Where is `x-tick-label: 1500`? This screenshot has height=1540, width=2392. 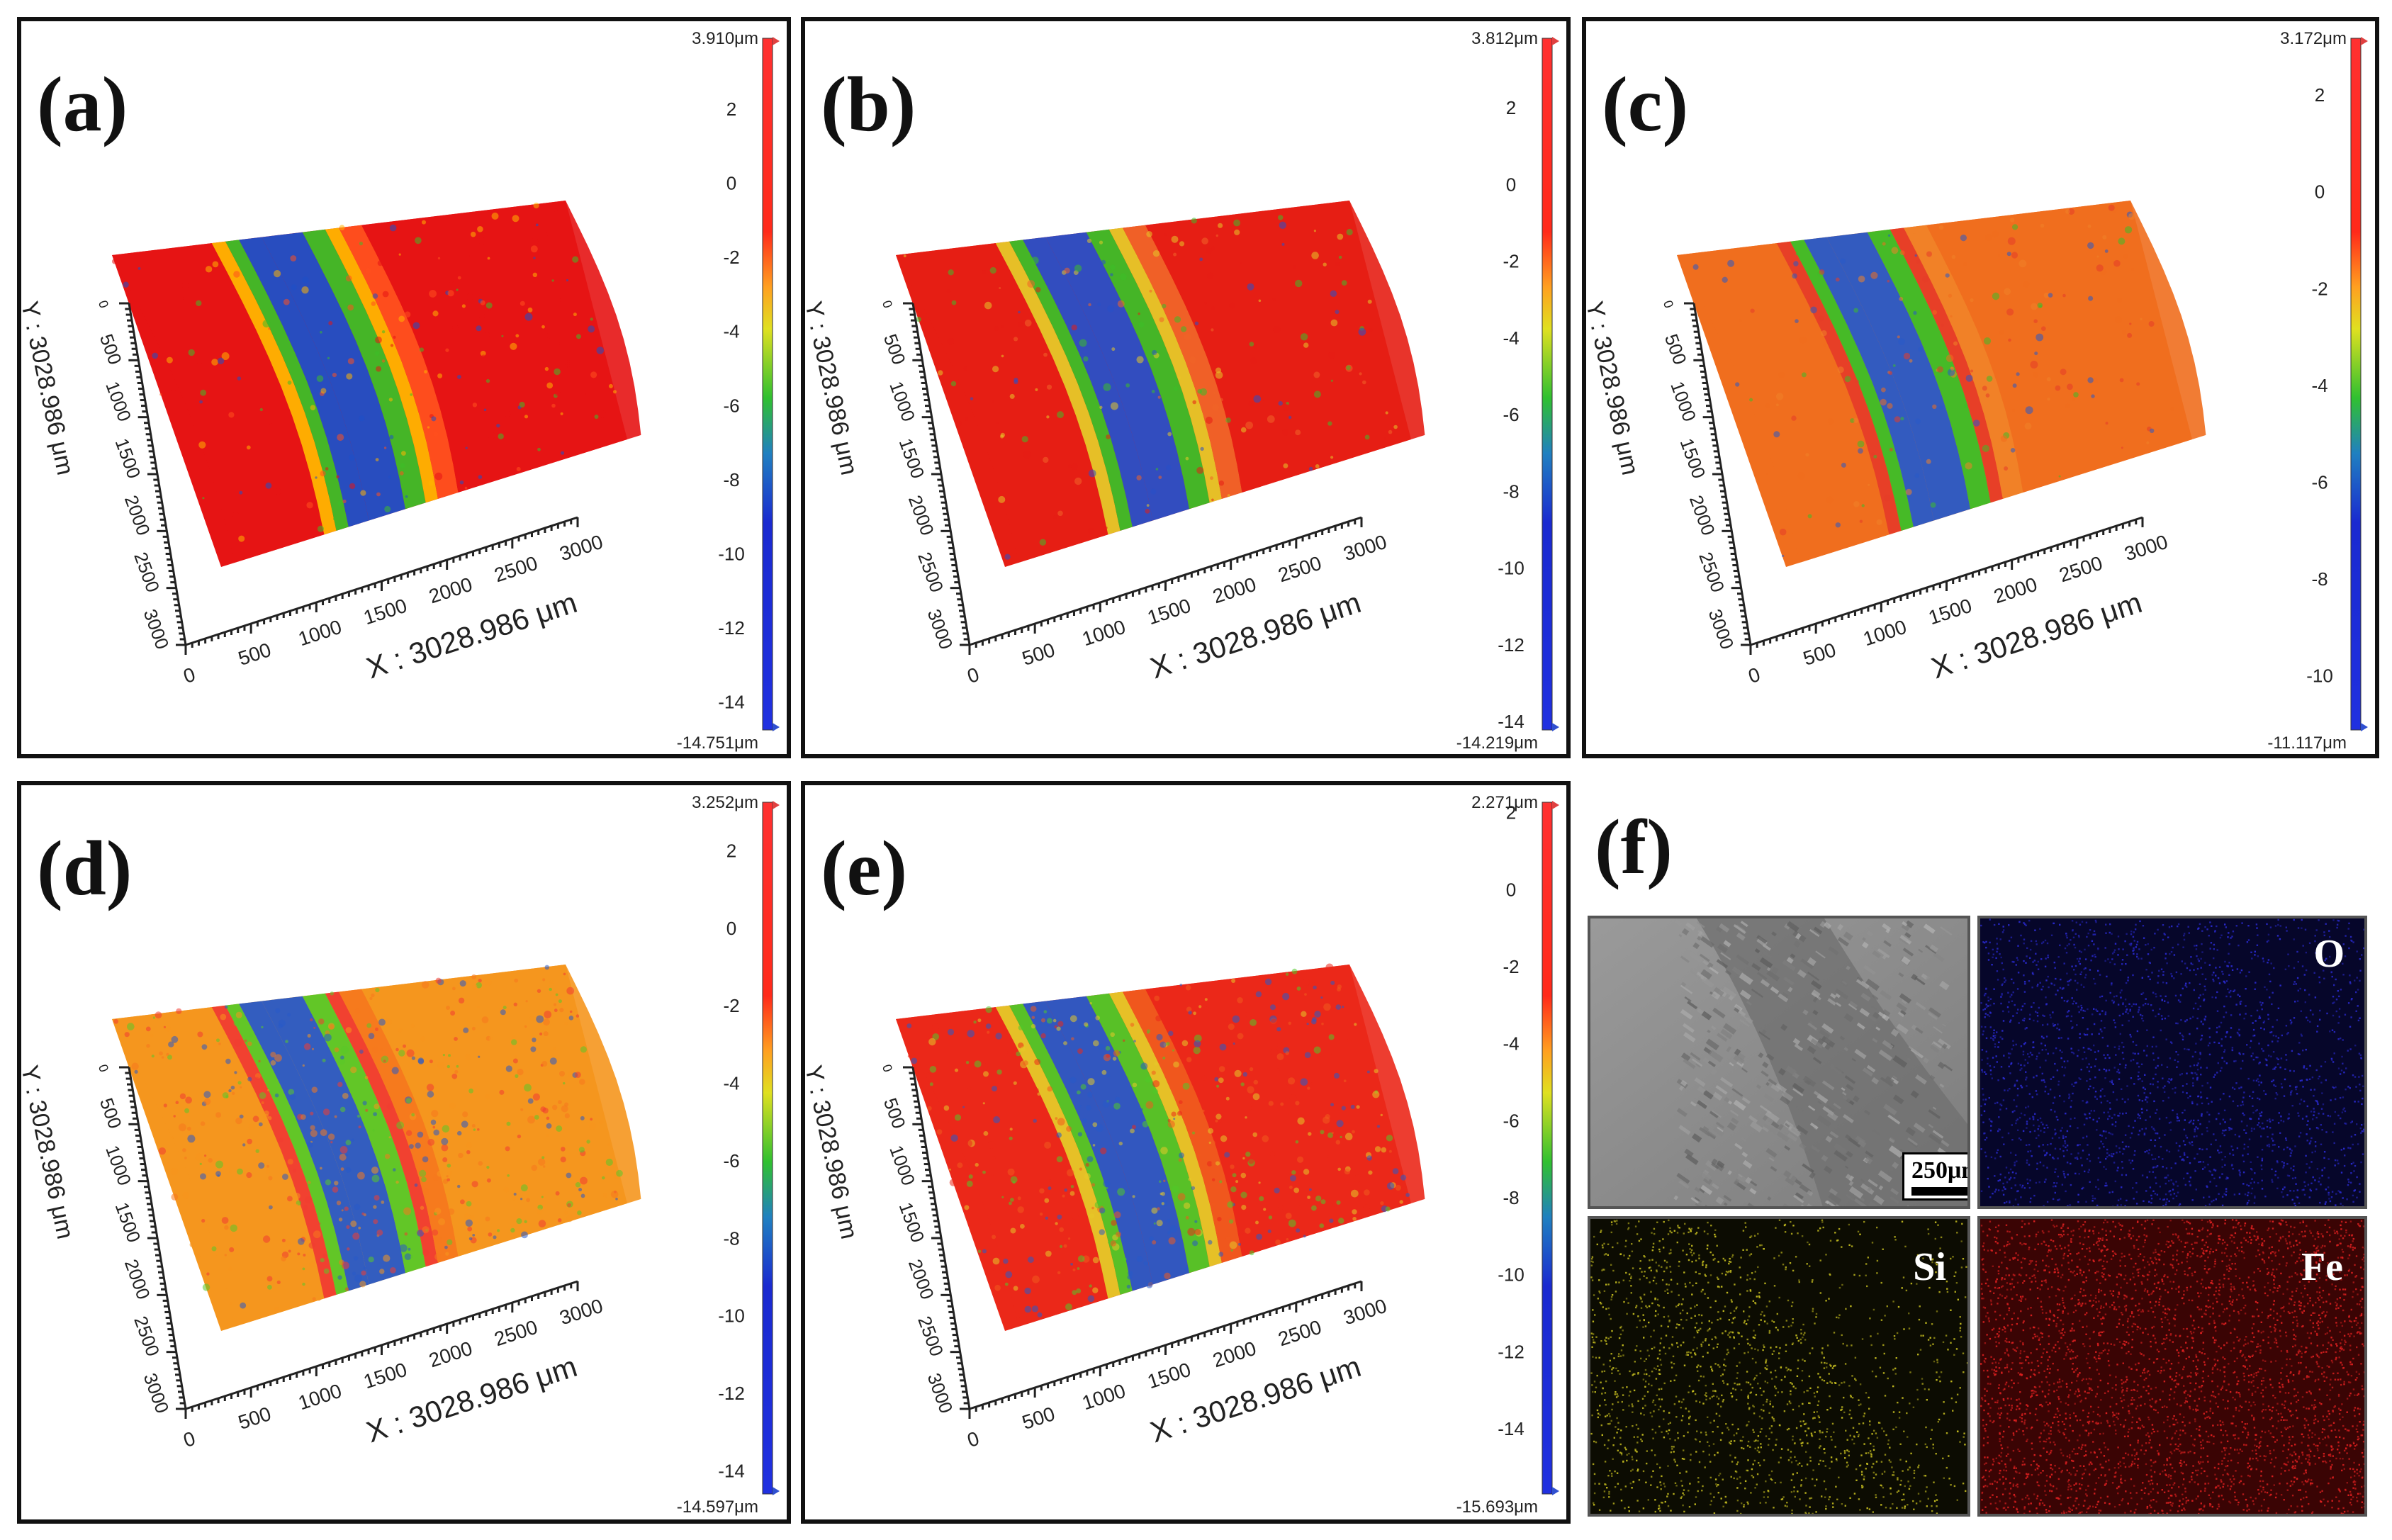 x-tick-label: 1500 is located at coordinates (1169, 612).